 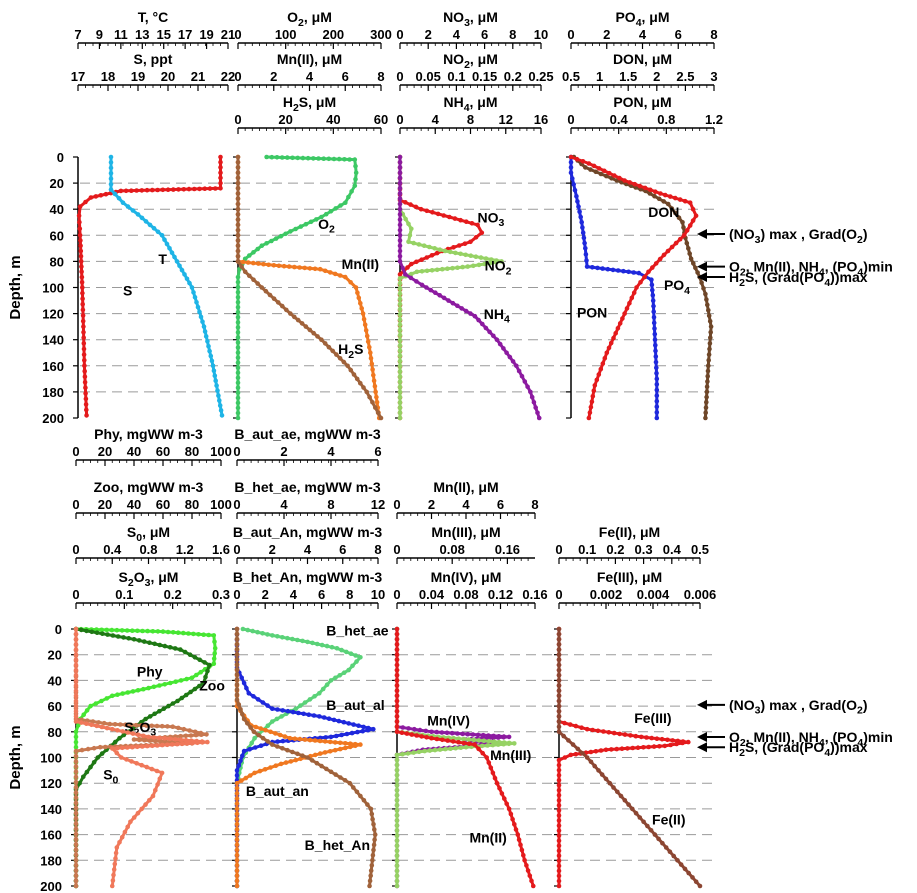 I want to click on tick-label: 0.4, so click(x=112, y=549).